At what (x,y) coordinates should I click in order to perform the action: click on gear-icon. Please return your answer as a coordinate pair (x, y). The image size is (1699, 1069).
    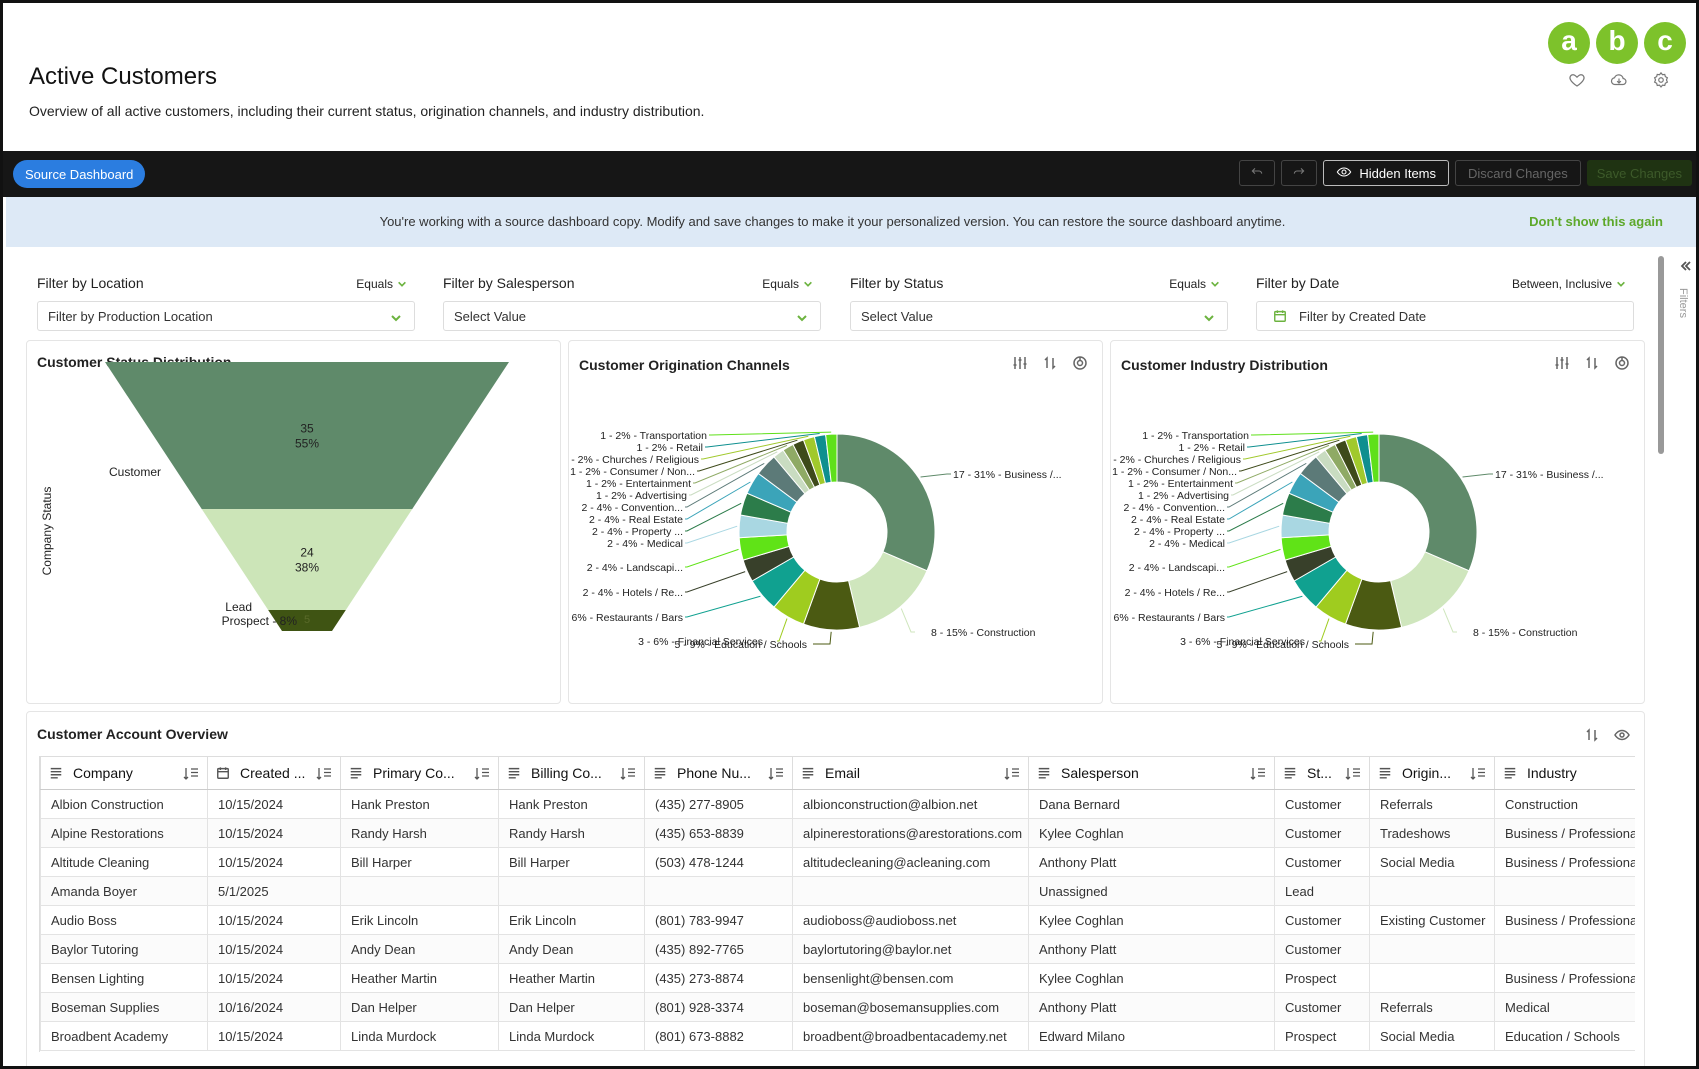
    Looking at the image, I should click on (1661, 82).